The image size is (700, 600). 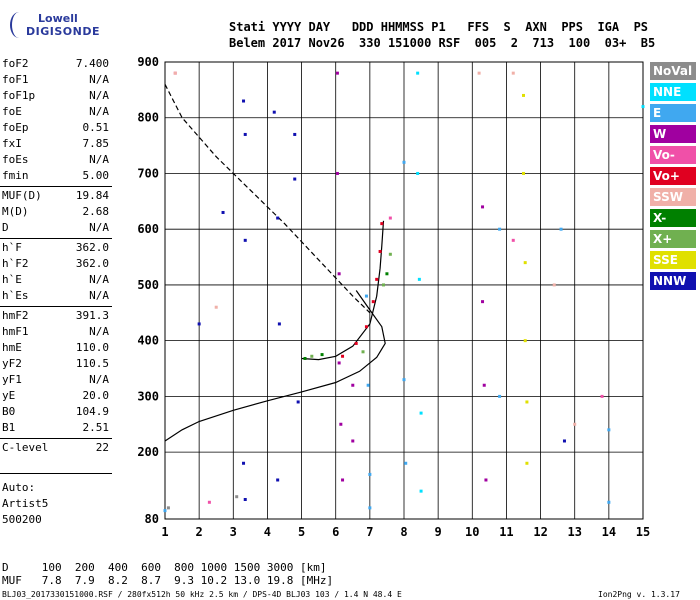 What do you see at coordinates (148, 229) in the screenshot?
I see `y-tick-label: 600` at bounding box center [148, 229].